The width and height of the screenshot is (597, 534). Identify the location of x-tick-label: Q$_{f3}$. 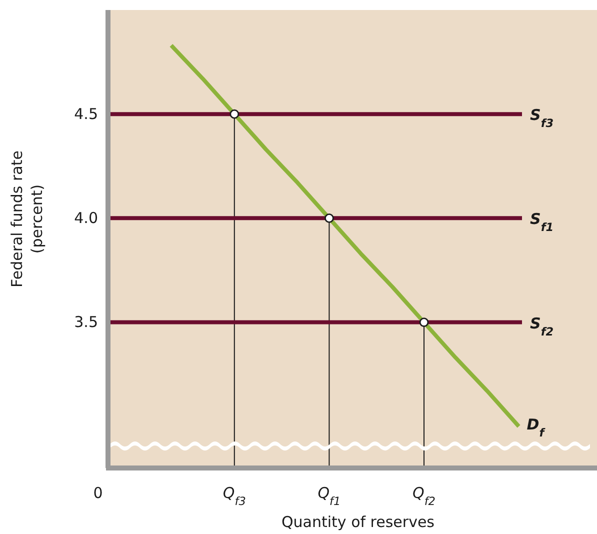
(234, 496).